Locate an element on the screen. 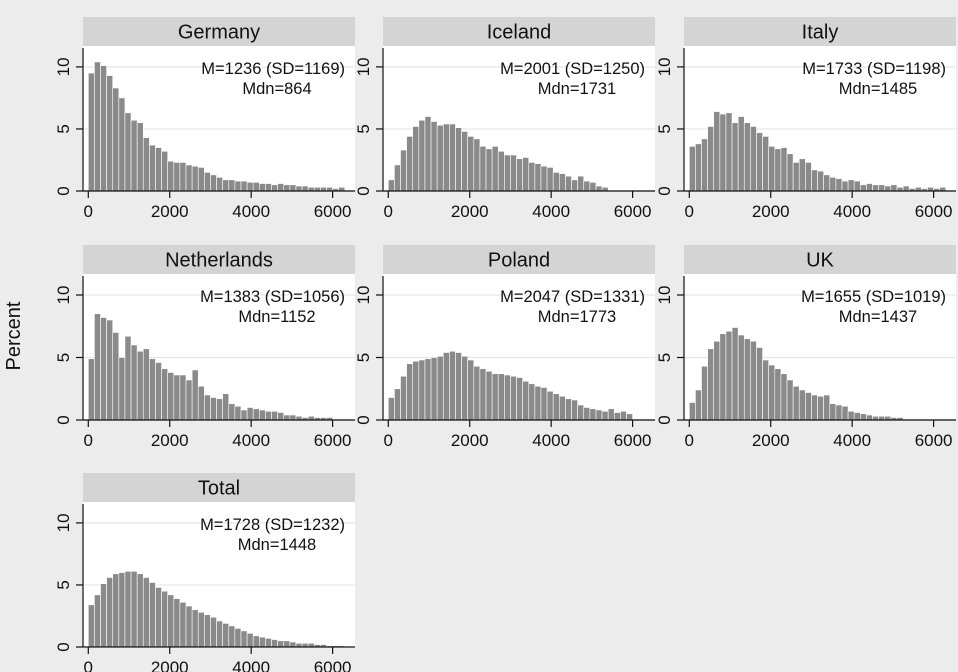  median-annotation: Mdn=1731 is located at coordinates (577, 89).